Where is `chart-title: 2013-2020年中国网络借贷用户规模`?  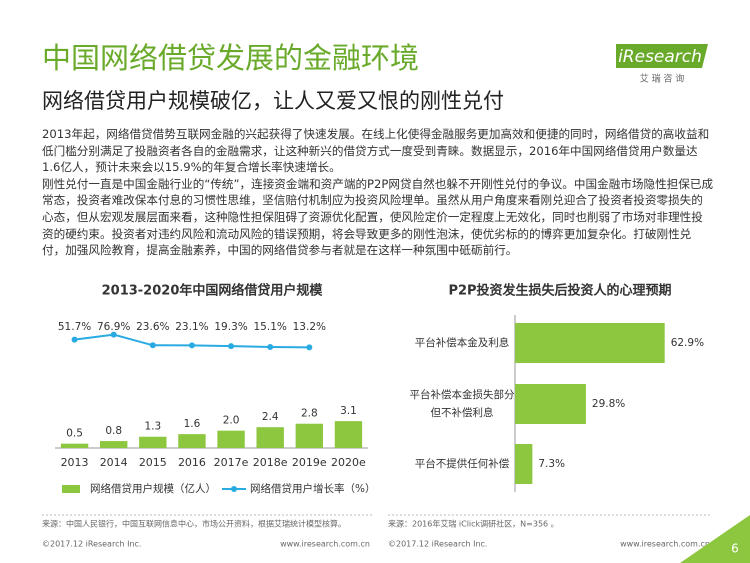
chart-title: 2013-2020年中国网络借贷用户规模 is located at coordinates (213, 291).